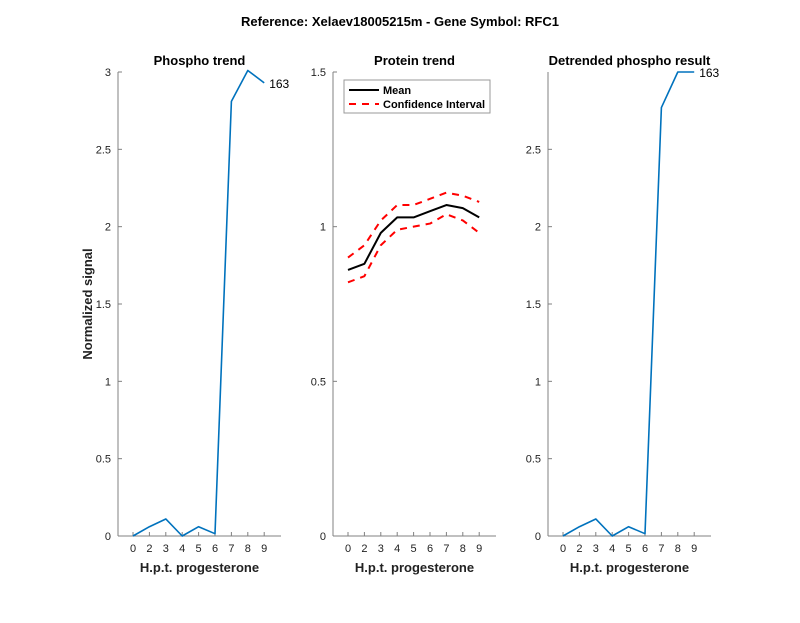 The image size is (800, 623). I want to click on y-axis-label: Normalized signal, so click(87, 303).